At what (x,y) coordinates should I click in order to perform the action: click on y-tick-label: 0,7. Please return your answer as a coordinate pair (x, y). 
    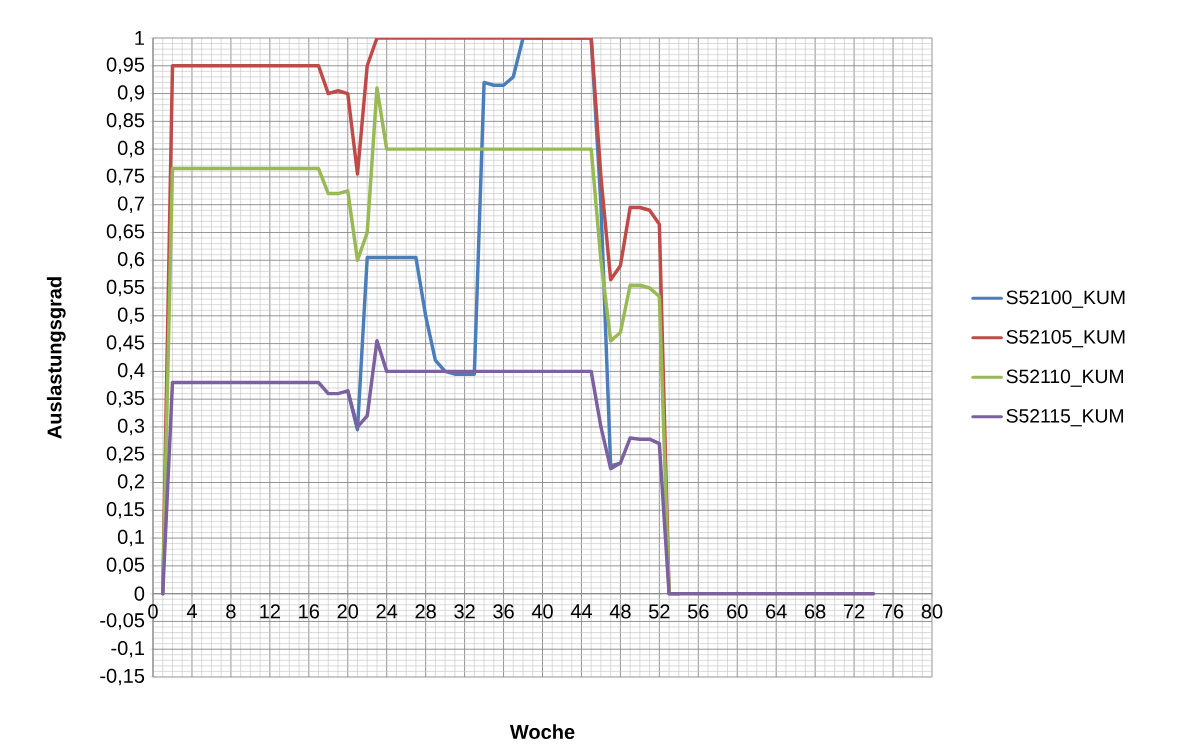
    Looking at the image, I should click on (130, 205).